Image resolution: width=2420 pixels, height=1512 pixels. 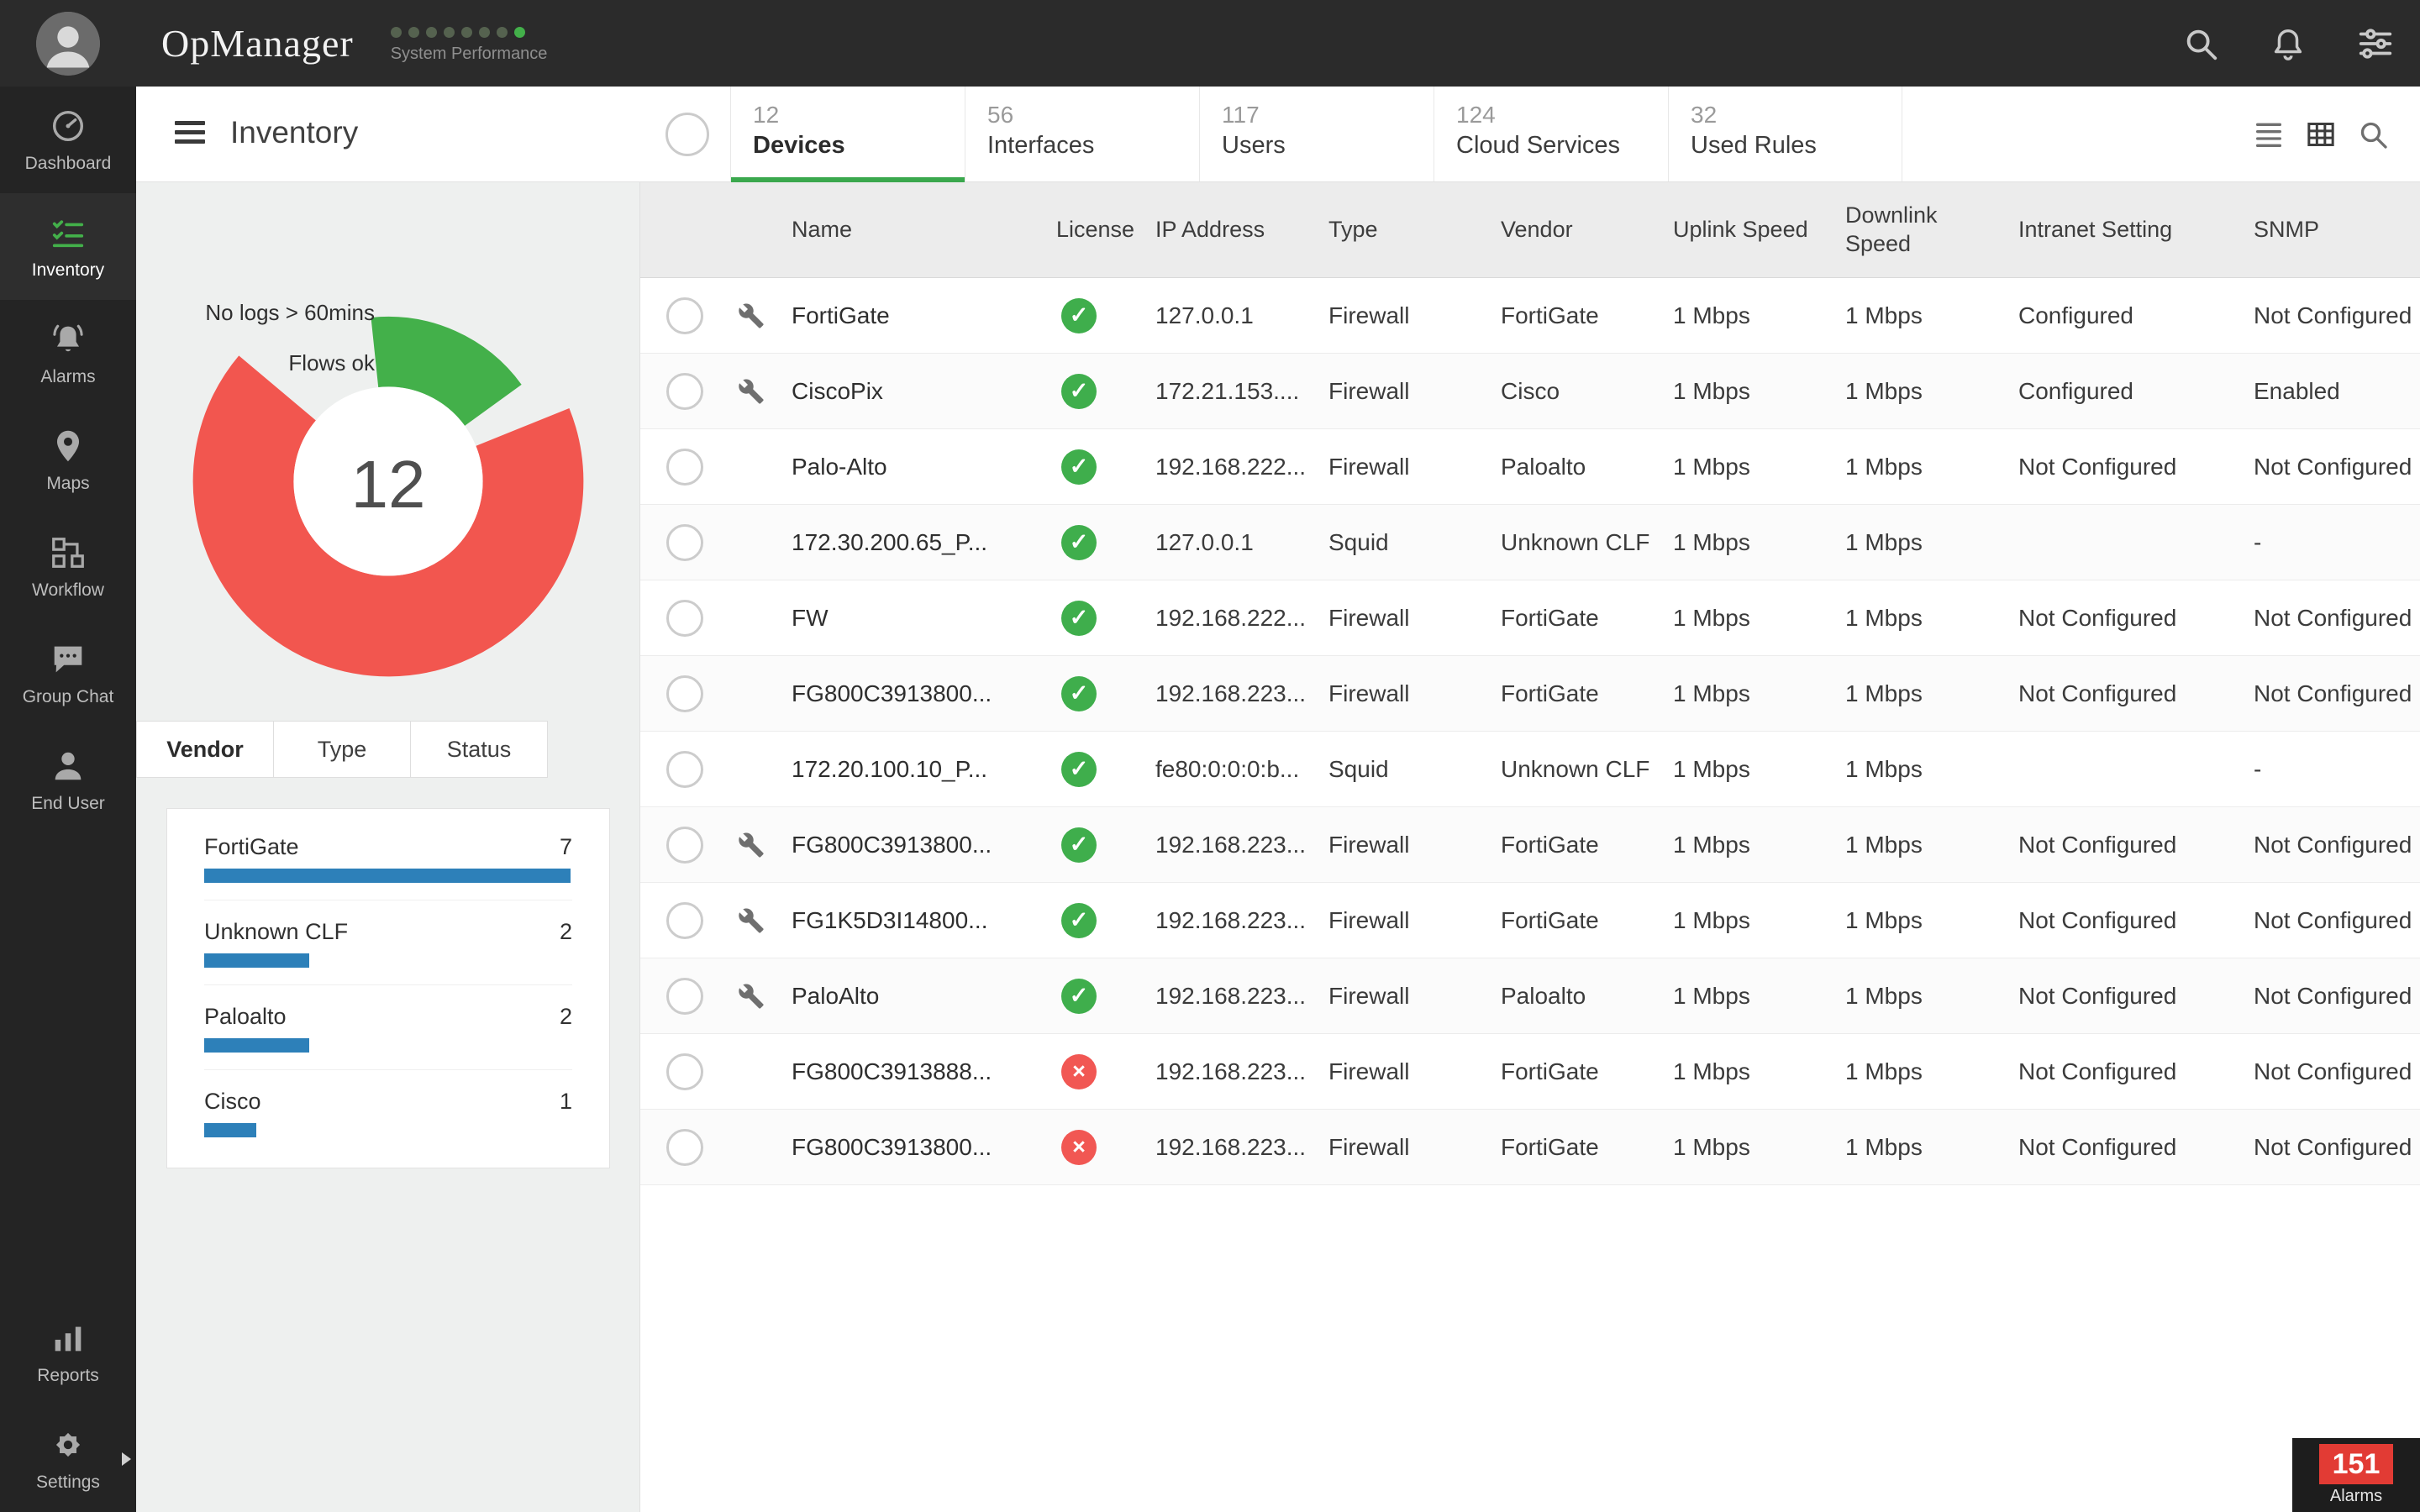 What do you see at coordinates (2321, 134) in the screenshot?
I see `grid-view-icon` at bounding box center [2321, 134].